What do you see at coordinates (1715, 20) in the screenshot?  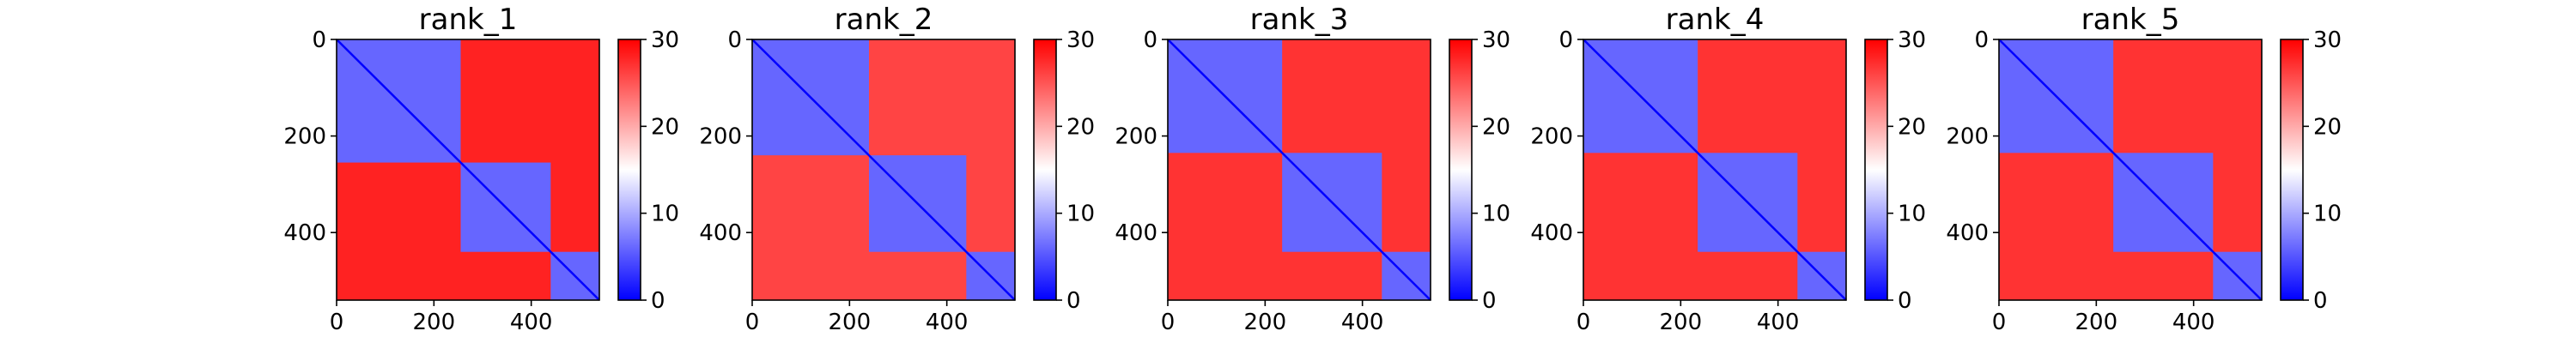 I see `panel-title: rank_4` at bounding box center [1715, 20].